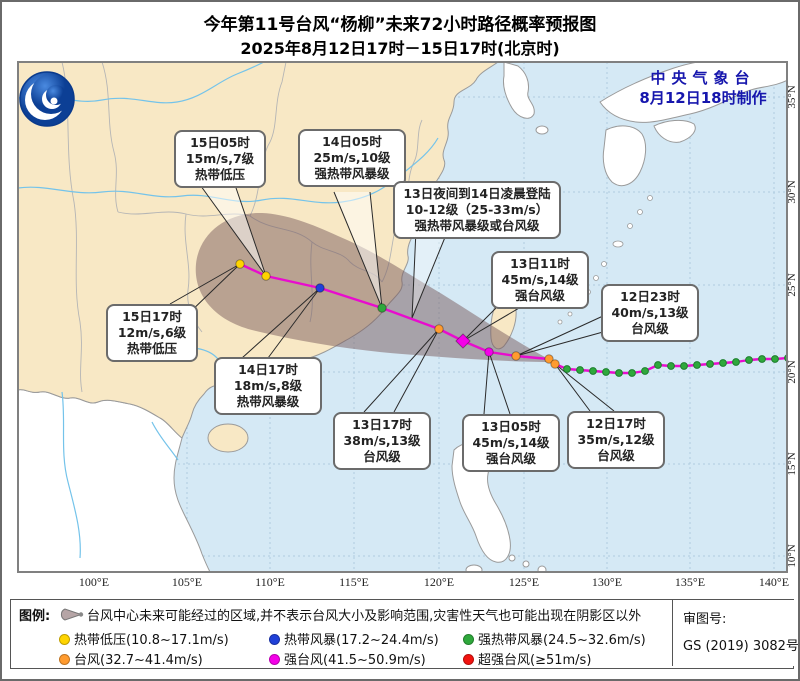 The image size is (800, 681). Describe the element at coordinates (400, 48) in the screenshot. I see `page-subtitle: 2025年8月12日17时－15日17时(北京时)` at that location.